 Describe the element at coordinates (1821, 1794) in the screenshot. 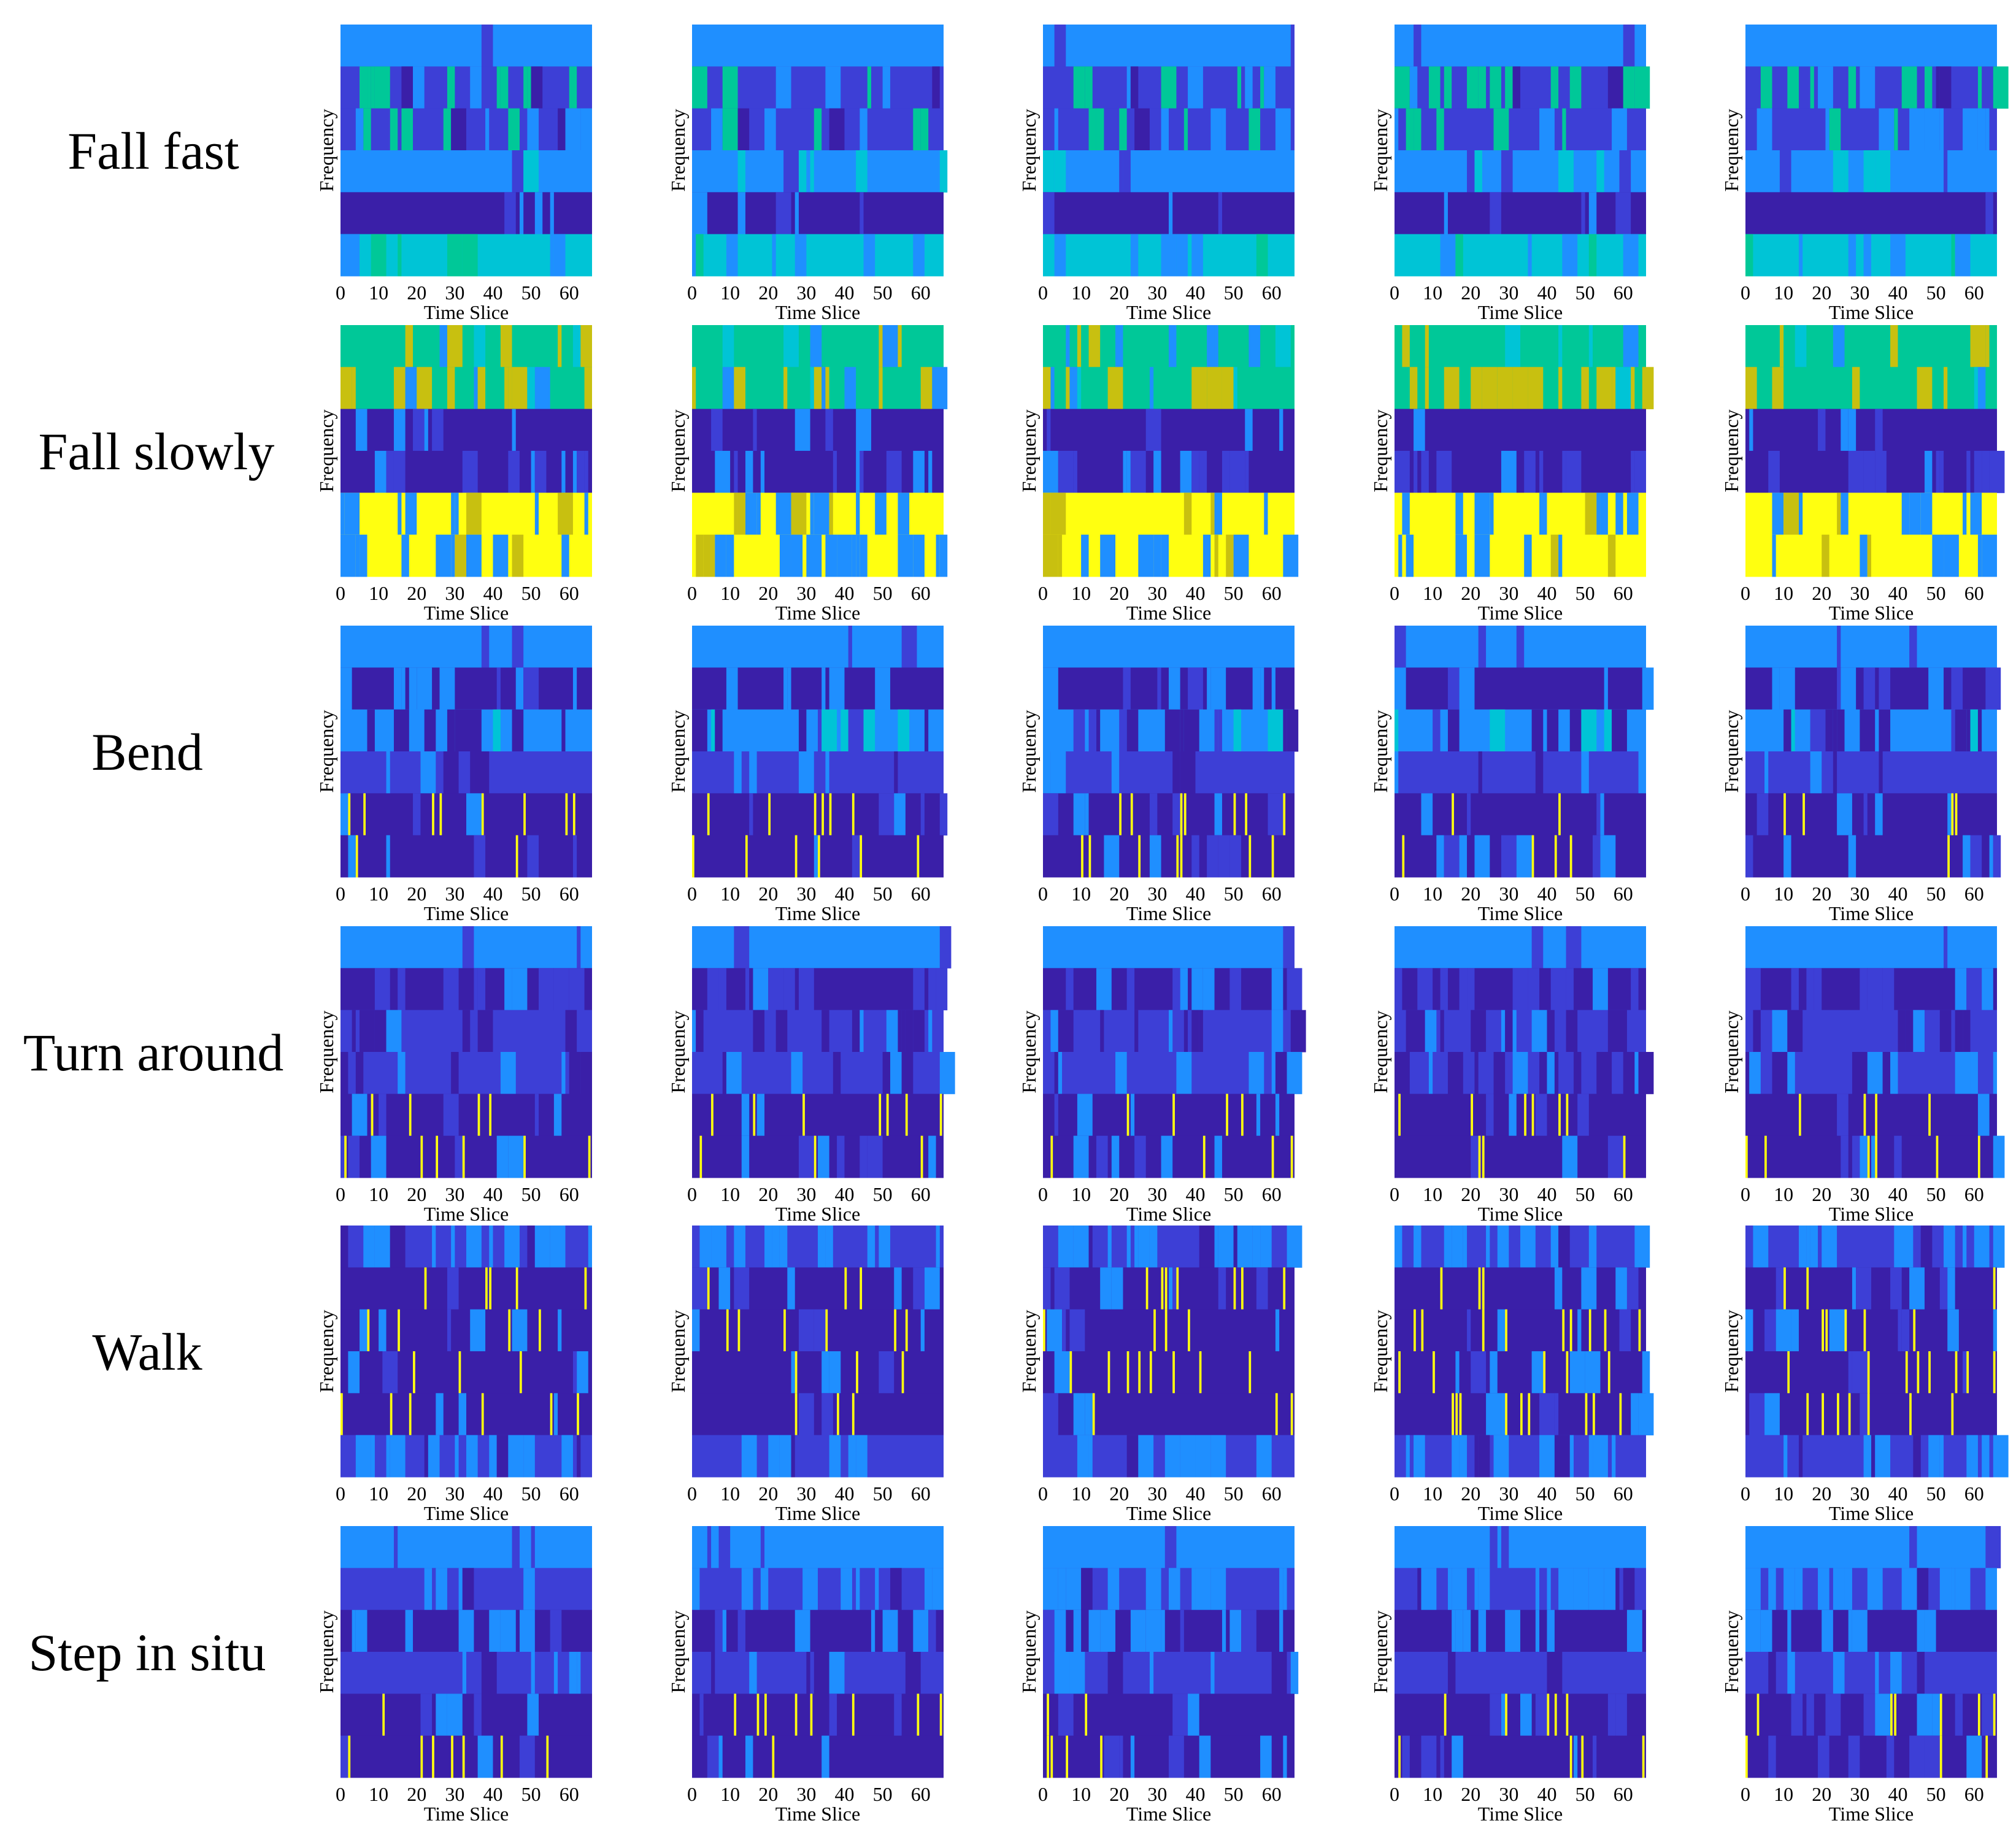

I see `x-tick-label: 20` at that location.